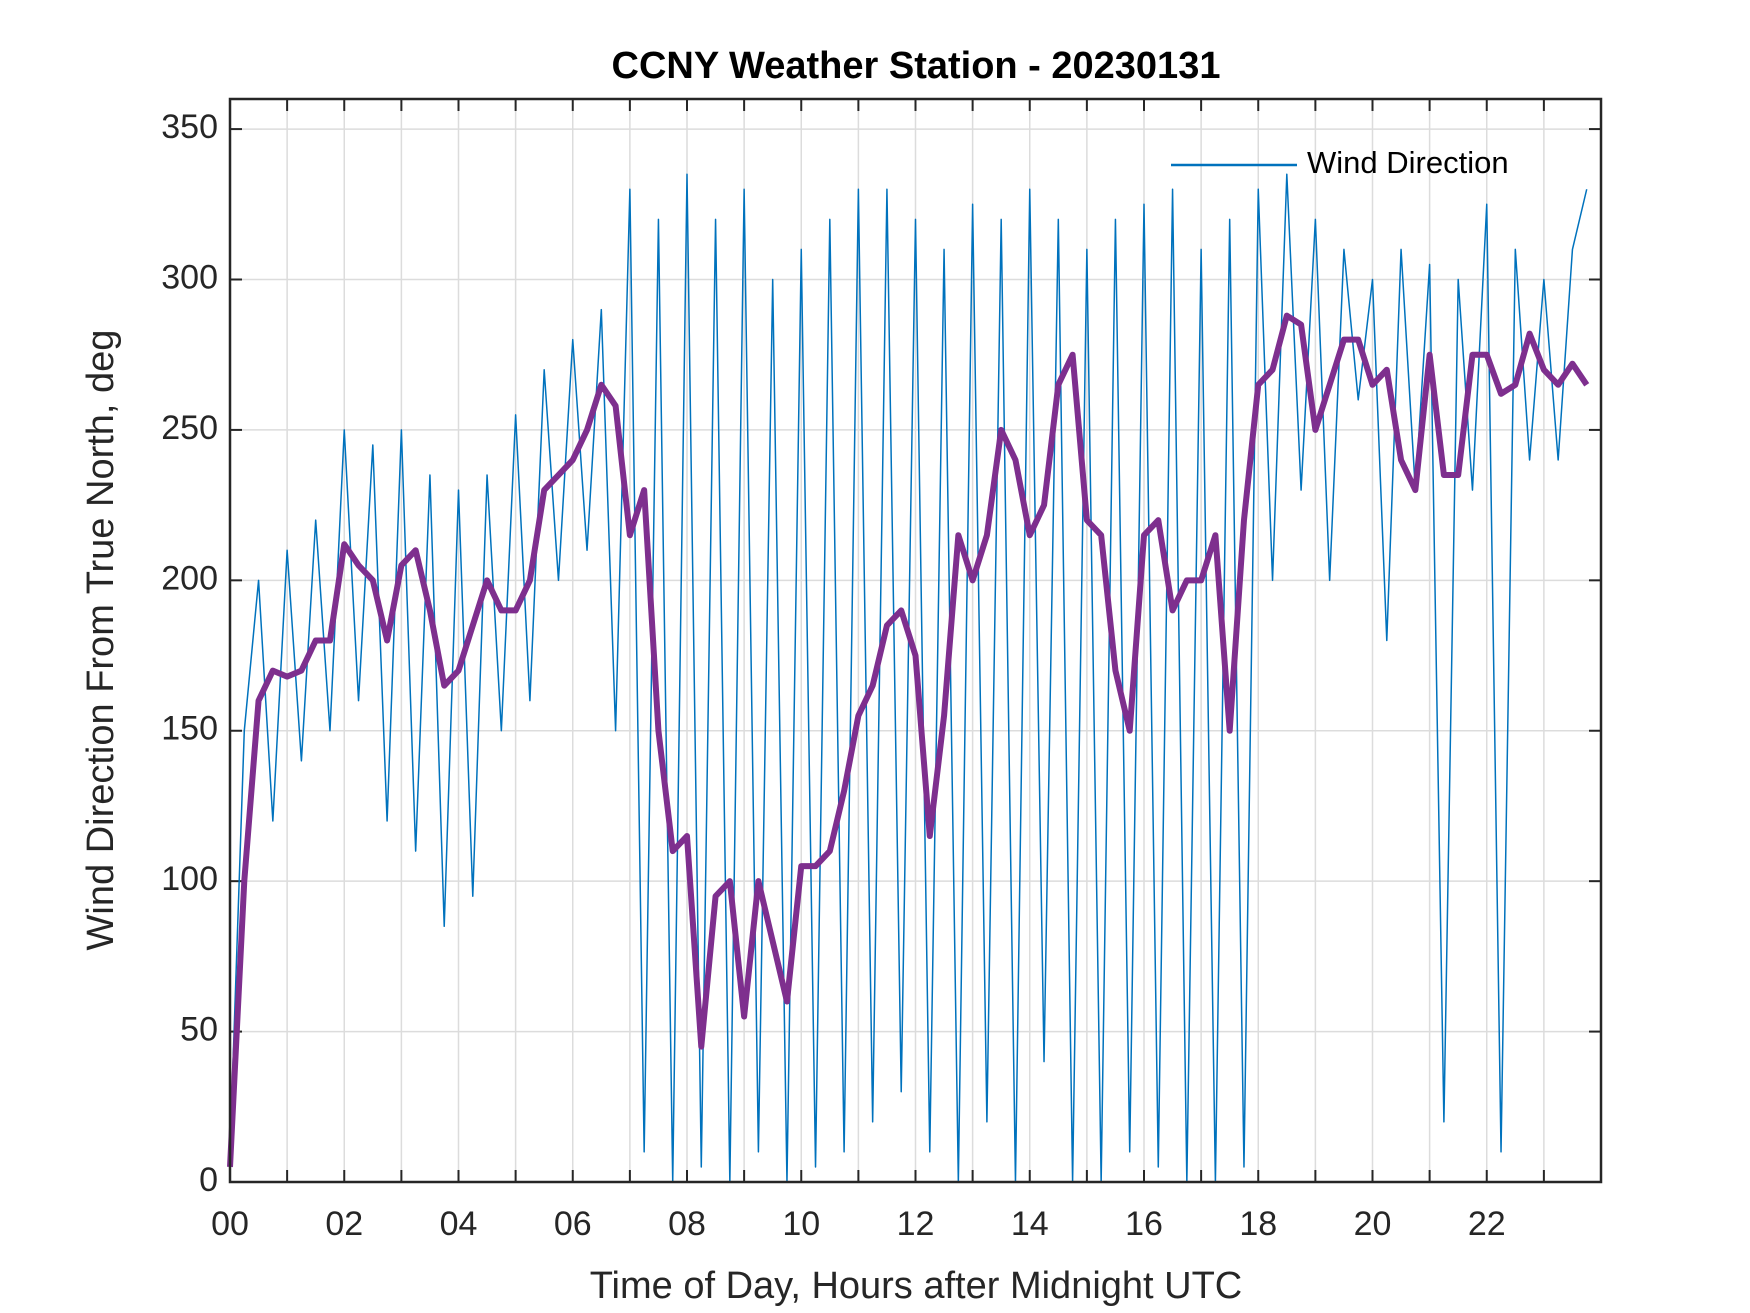  What do you see at coordinates (573, 1224) in the screenshot?
I see `x-tick-label: 06` at bounding box center [573, 1224].